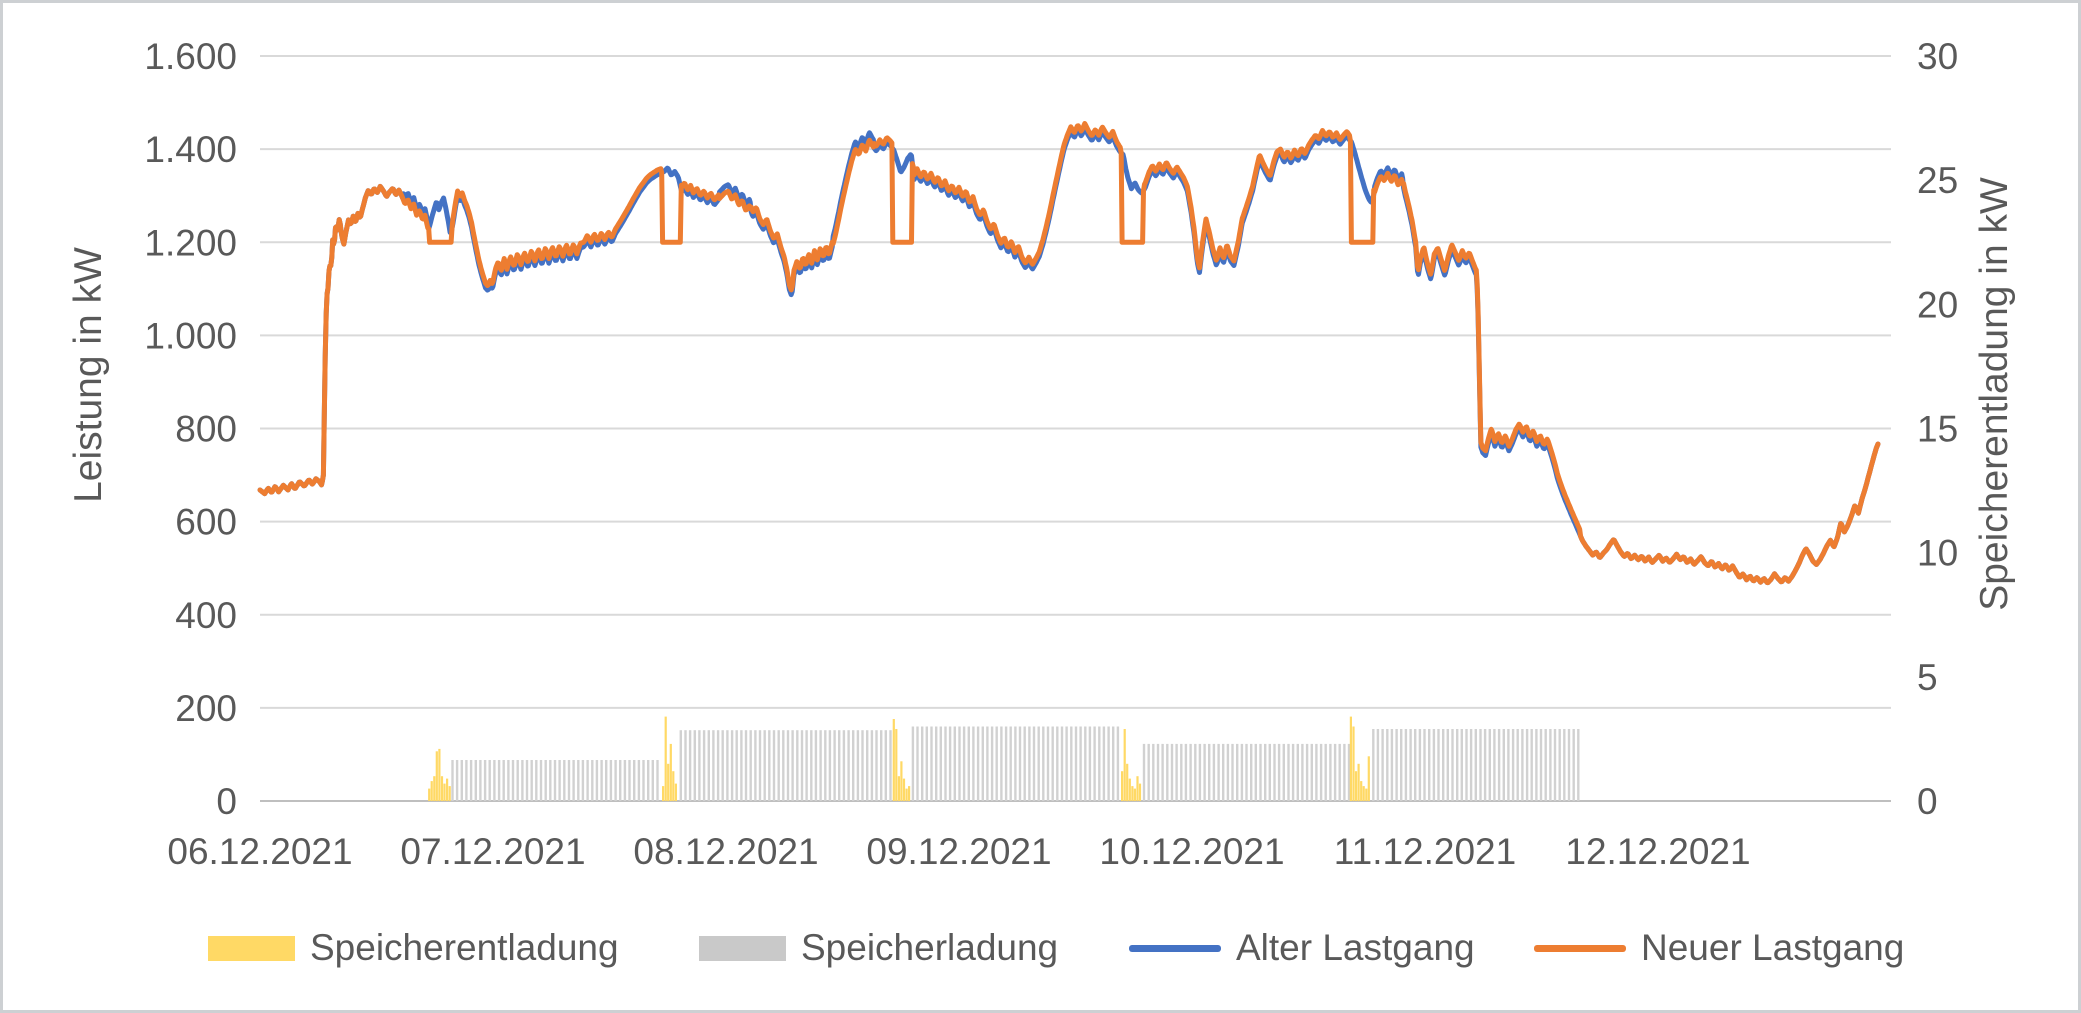 The height and width of the screenshot is (1013, 2081). What do you see at coordinates (1302, 947) in the screenshot?
I see `legend-item-alter-lastgang: Alter Lastgang` at bounding box center [1302, 947].